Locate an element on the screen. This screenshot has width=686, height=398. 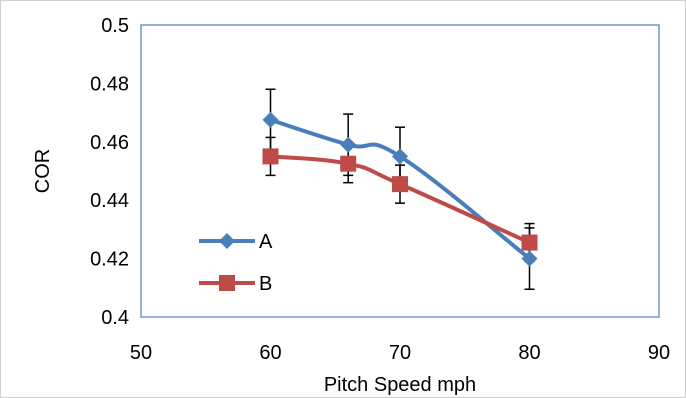
legend: AB is located at coordinates (236, 263).